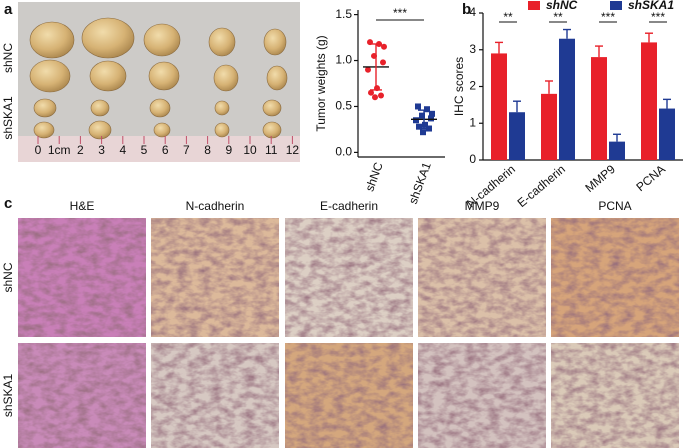 The height and width of the screenshot is (448, 685). What do you see at coordinates (271, 150) in the screenshot?
I see `ruler-label: 11` at bounding box center [271, 150].